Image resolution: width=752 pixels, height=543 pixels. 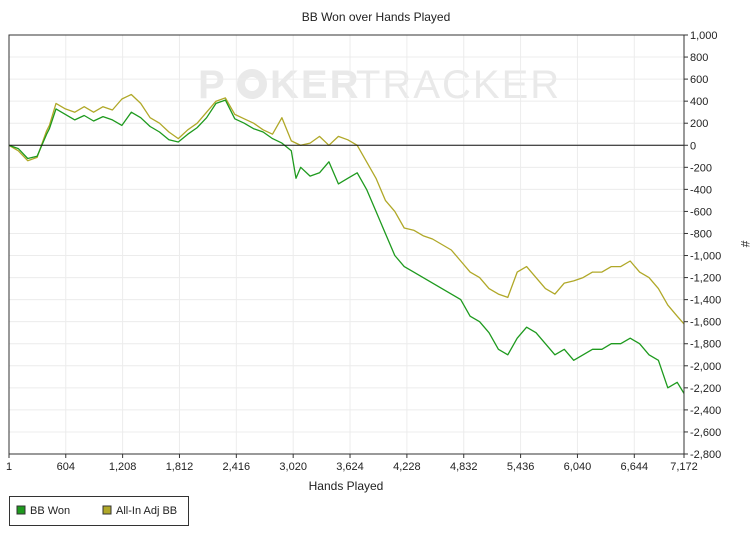 I want to click on y-axis-title: #, so click(x=745, y=244).